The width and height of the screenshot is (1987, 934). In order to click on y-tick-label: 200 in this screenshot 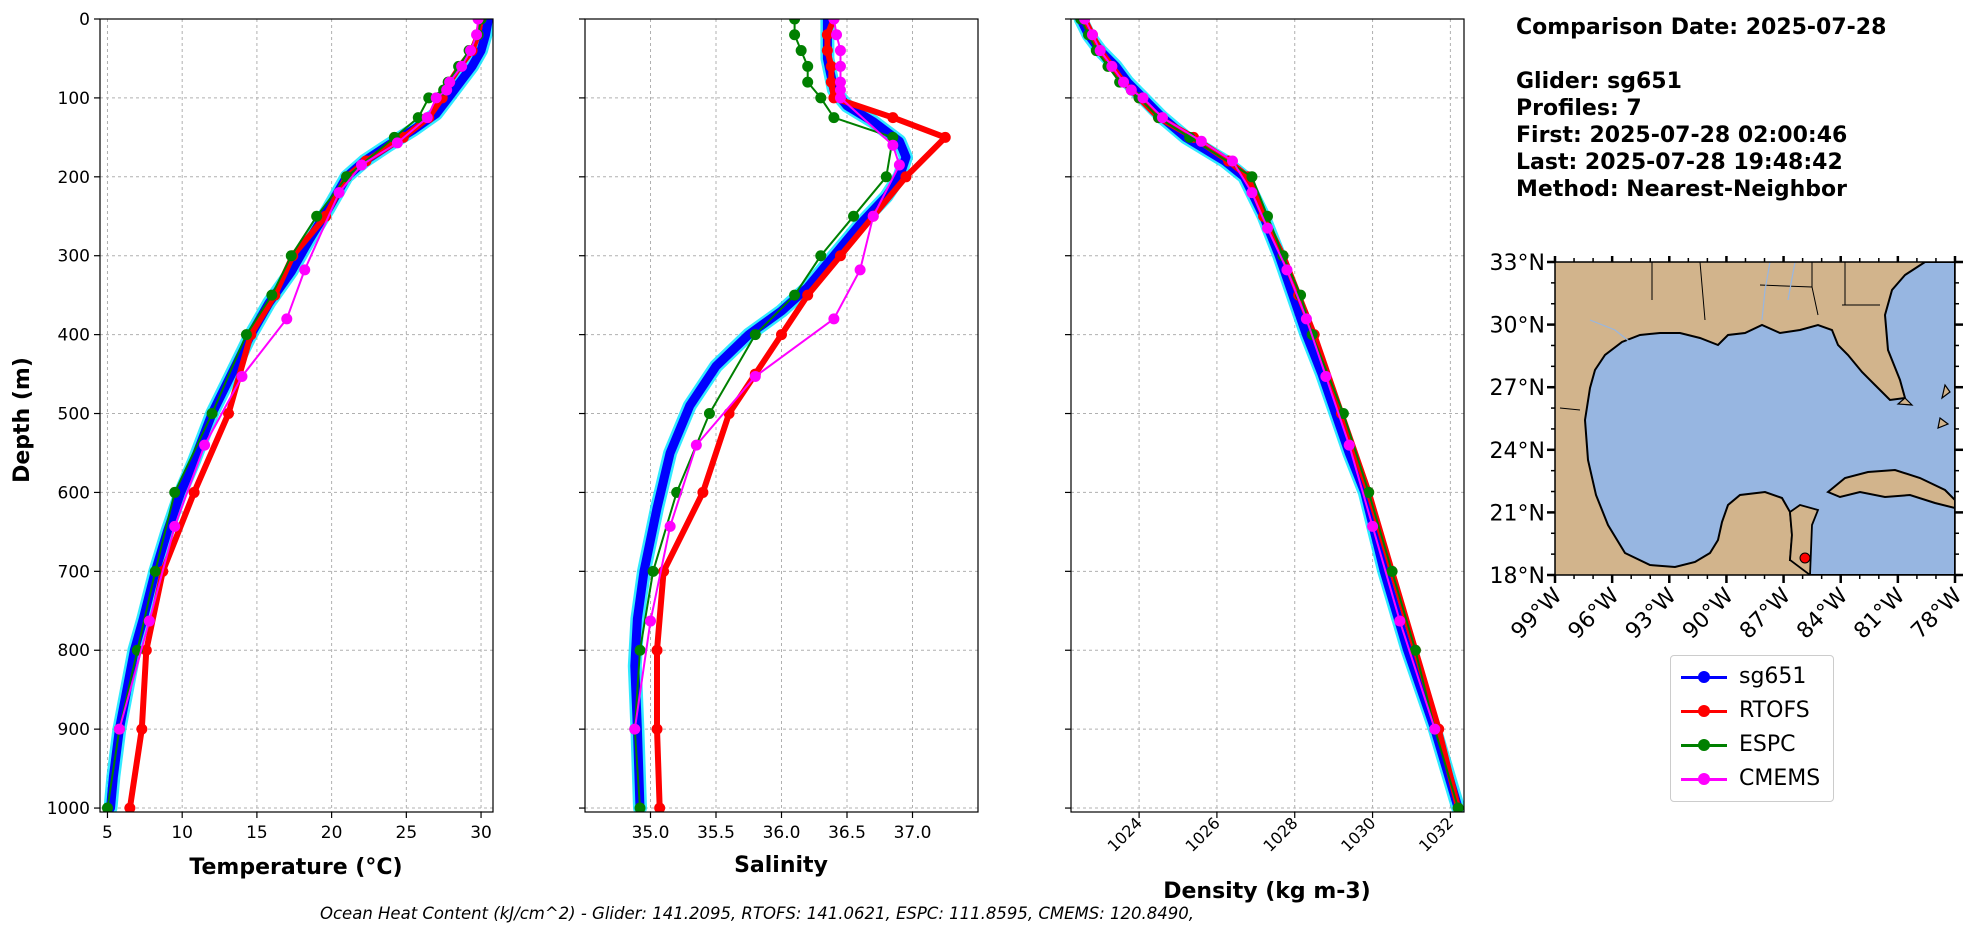, I will do `click(74, 178)`.